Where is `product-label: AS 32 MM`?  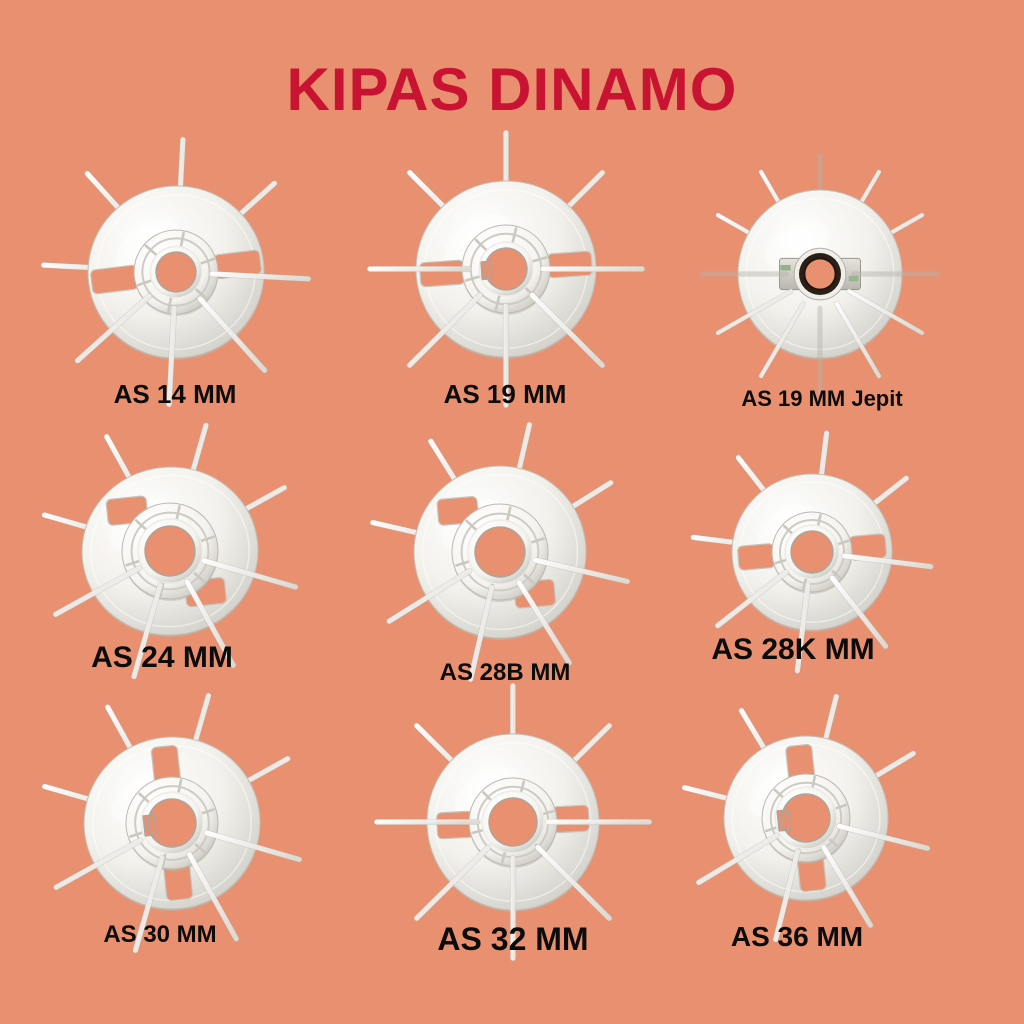
product-label: AS 32 MM is located at coordinates (513, 939).